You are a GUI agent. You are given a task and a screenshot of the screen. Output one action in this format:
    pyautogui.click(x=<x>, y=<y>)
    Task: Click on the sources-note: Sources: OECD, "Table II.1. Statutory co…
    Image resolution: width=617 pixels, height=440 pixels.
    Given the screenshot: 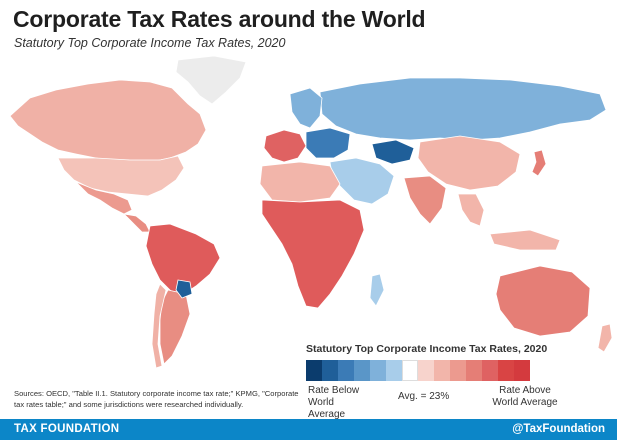 What is the action you would take?
    pyautogui.click(x=156, y=399)
    